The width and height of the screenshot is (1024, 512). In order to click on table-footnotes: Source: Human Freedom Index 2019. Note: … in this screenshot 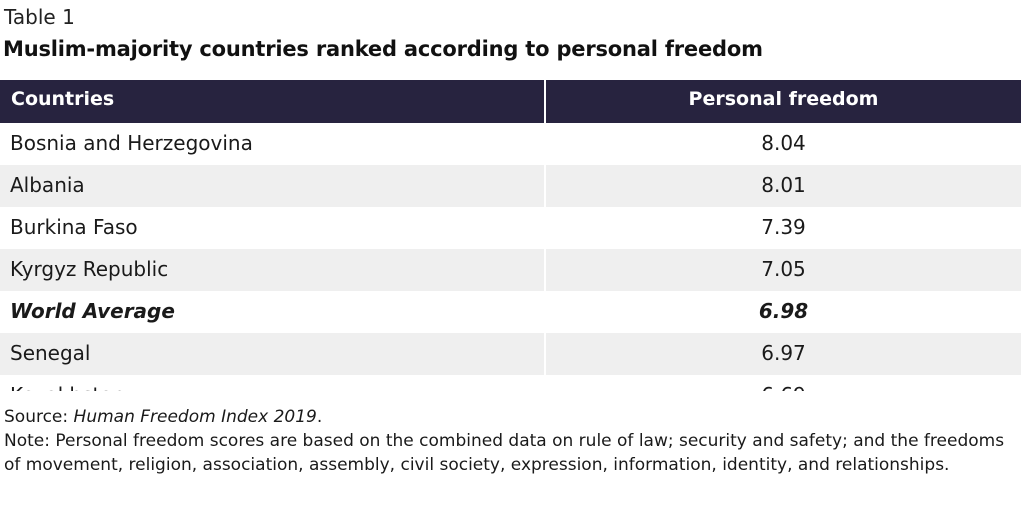, I will do `click(509, 441)`.